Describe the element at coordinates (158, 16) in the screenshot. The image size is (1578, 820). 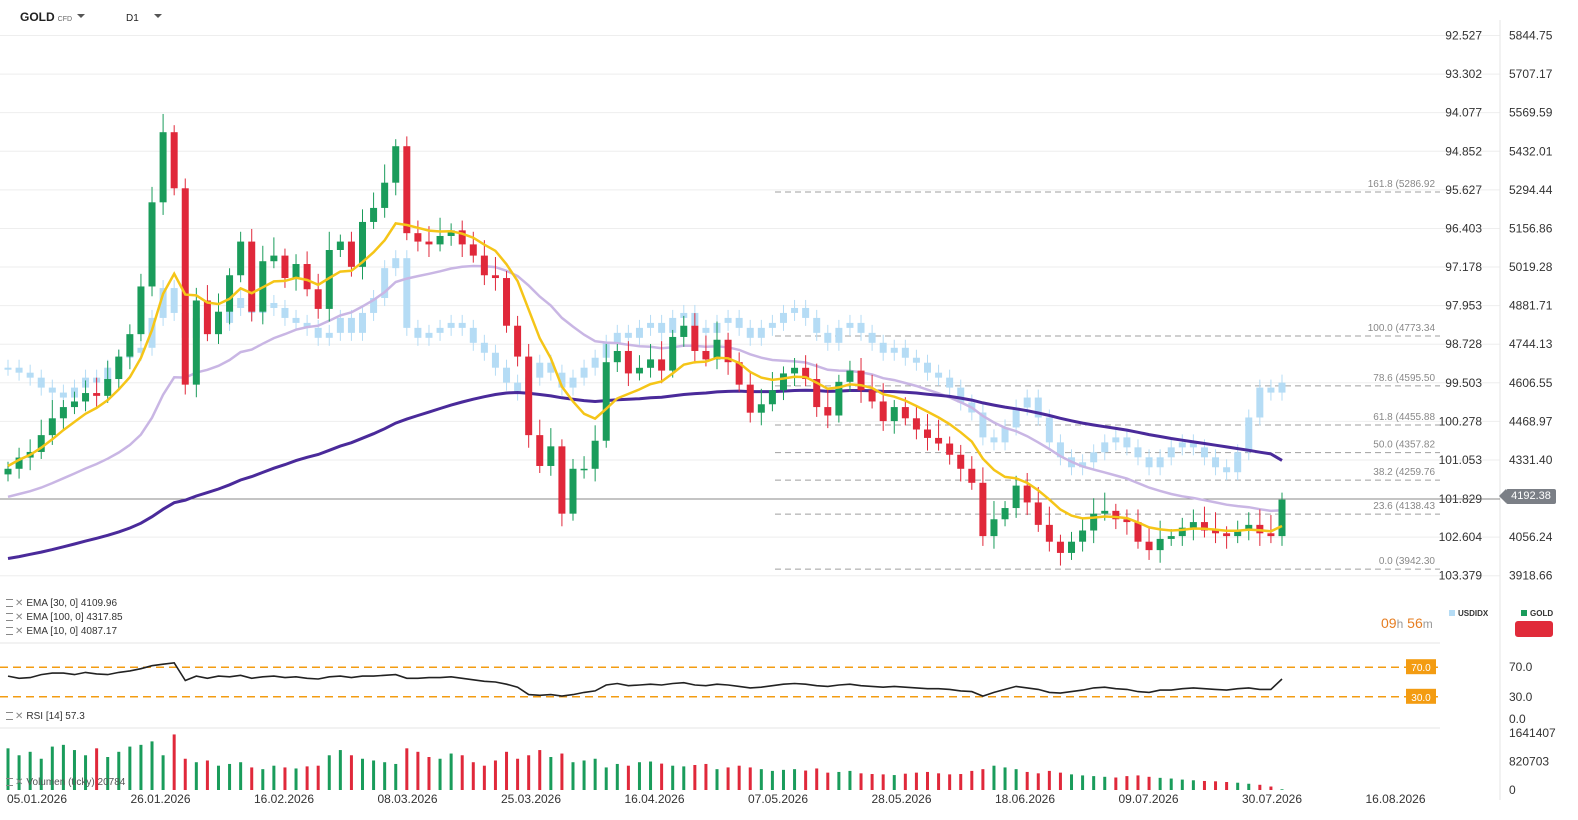
I see `timeframe-dropdown-icon` at that location.